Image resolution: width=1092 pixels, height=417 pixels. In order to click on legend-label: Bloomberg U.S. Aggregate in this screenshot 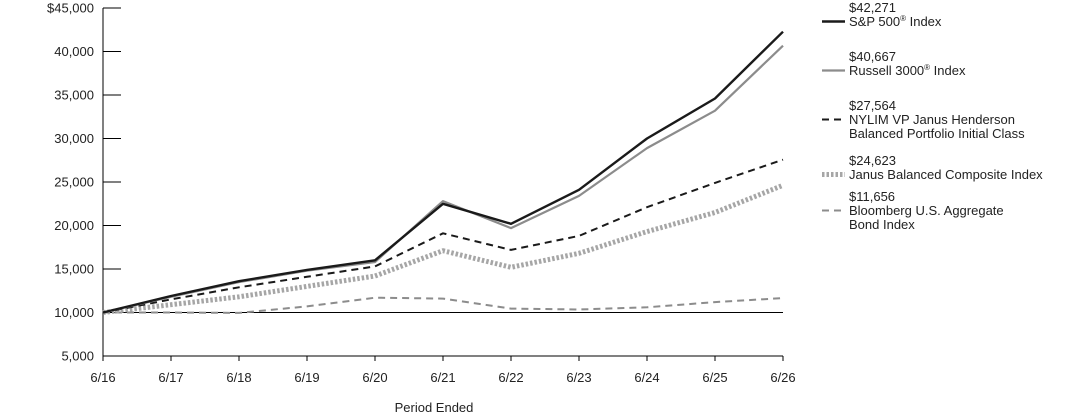, I will do `click(926, 210)`.